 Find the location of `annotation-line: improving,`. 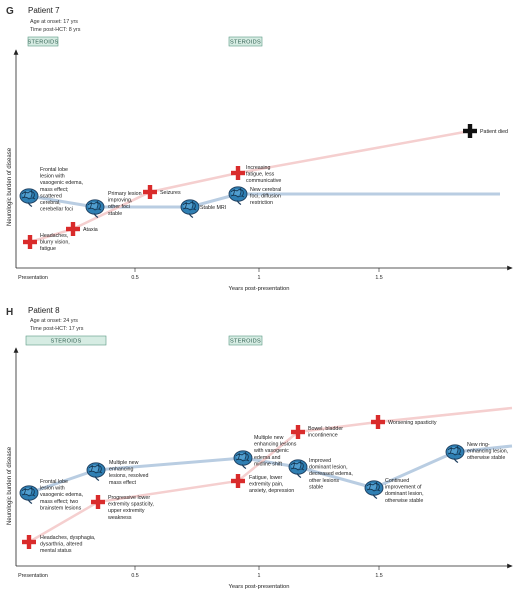

annotation-line: improving, is located at coordinates (120, 201).